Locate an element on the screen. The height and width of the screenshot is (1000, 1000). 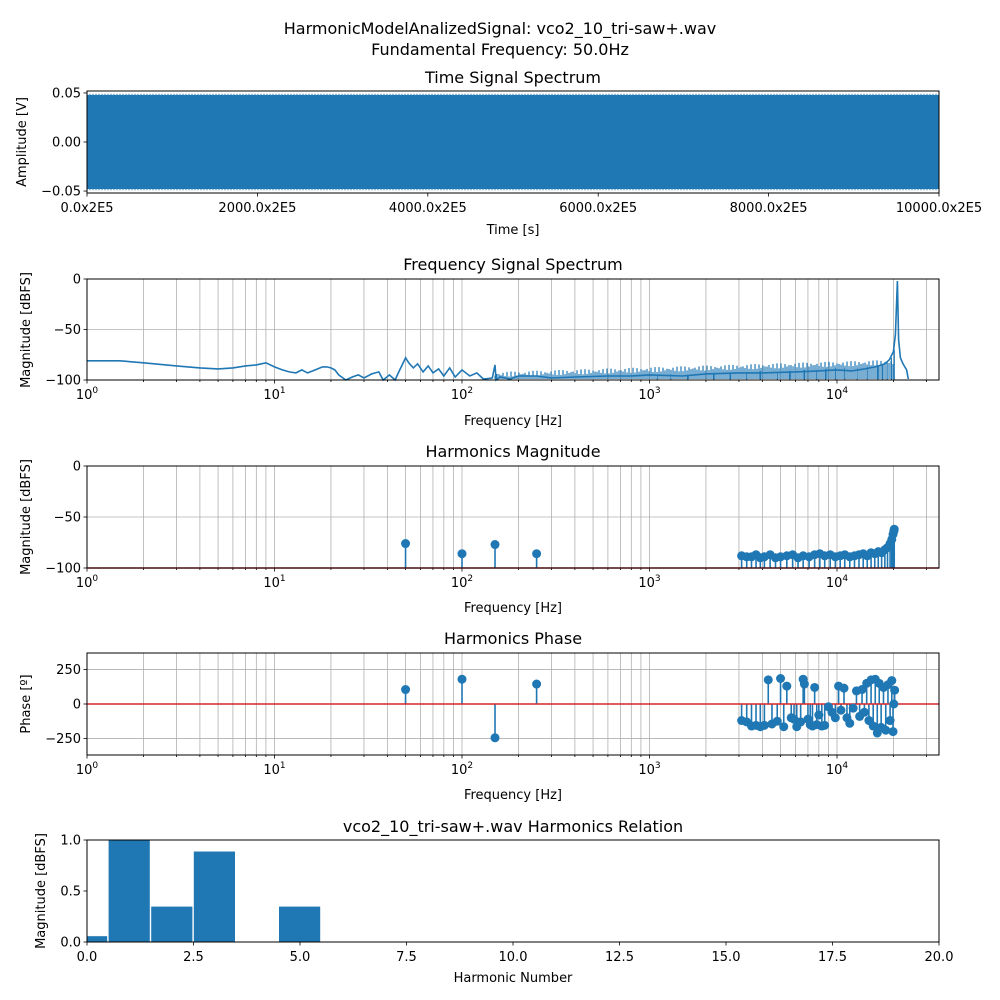
time-plot-frame is located at coordinates (513, 142).